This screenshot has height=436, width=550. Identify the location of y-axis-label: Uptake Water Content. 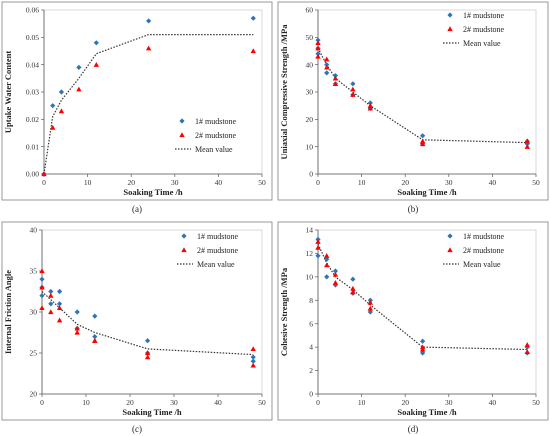
(8, 92).